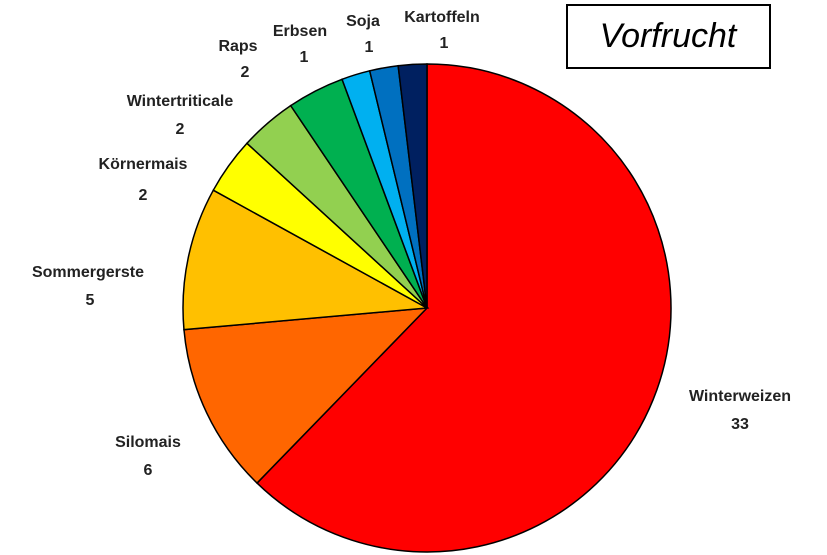 The width and height of the screenshot is (827, 555). Describe the element at coordinates (90, 300) in the screenshot. I see `slice-value: 5` at that location.